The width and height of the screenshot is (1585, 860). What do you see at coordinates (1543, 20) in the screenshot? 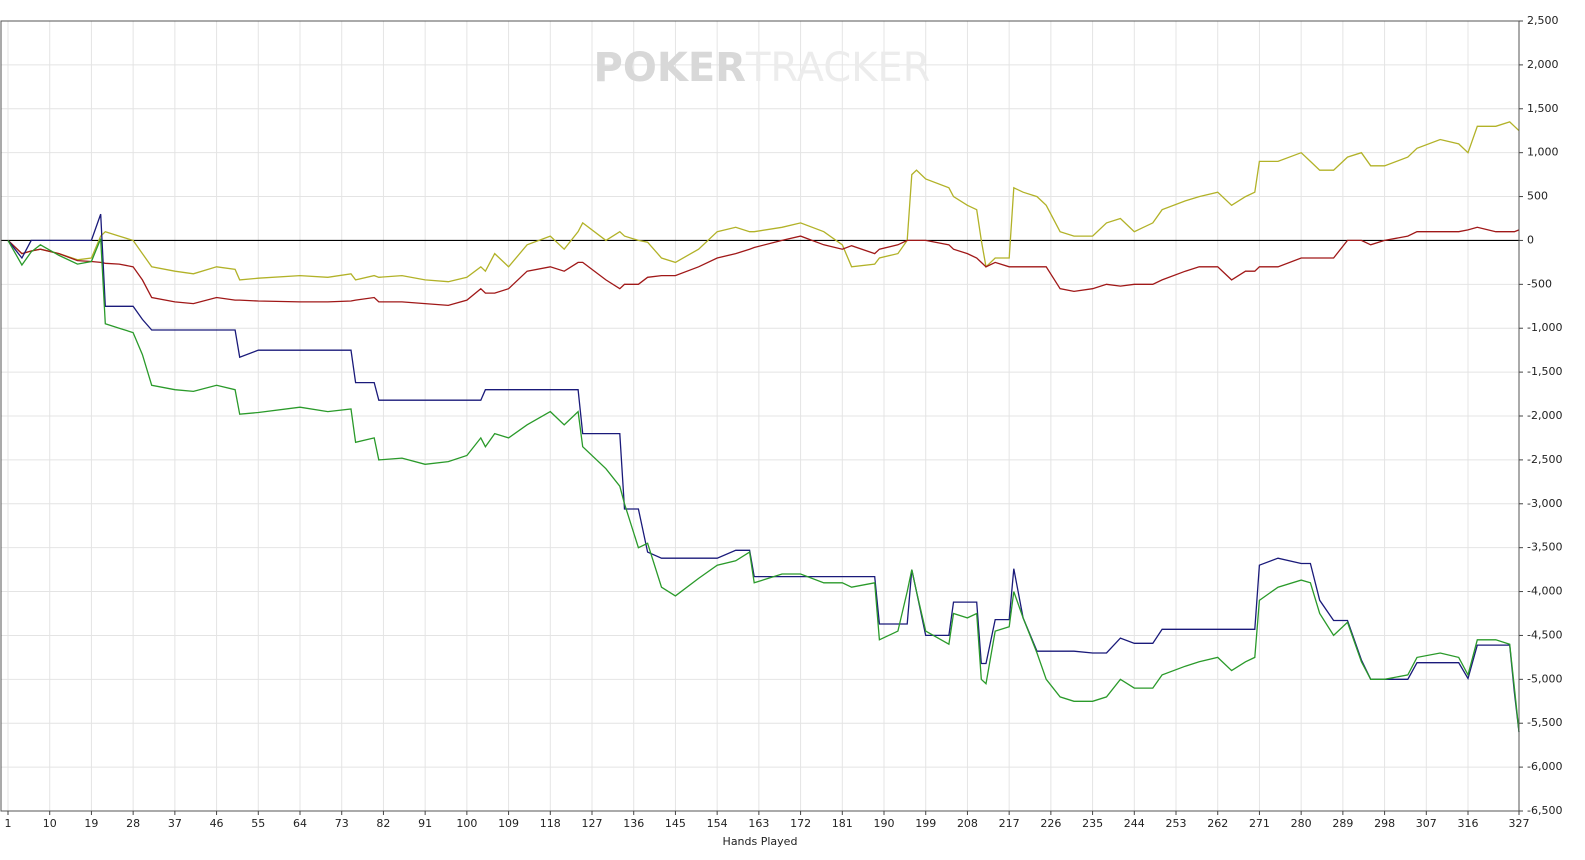
I see `y-tick-label: 2,500` at bounding box center [1543, 20].